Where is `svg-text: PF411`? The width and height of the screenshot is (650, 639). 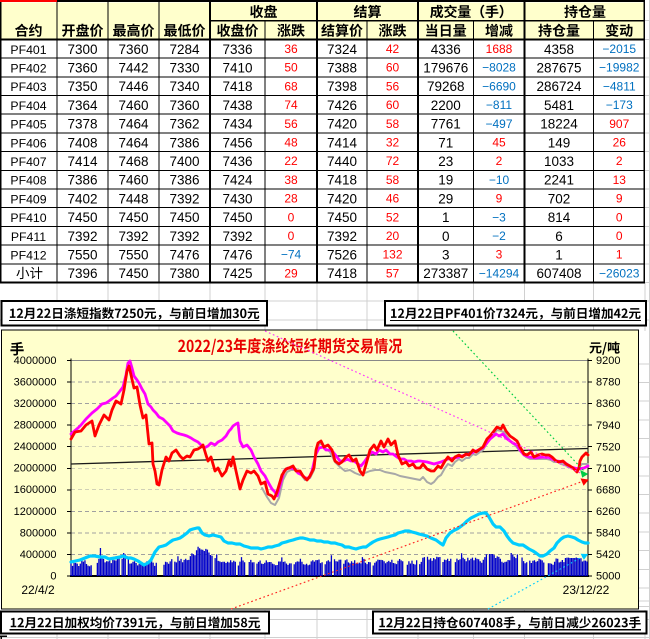
svg-text: PF411 is located at coordinates (28, 237).